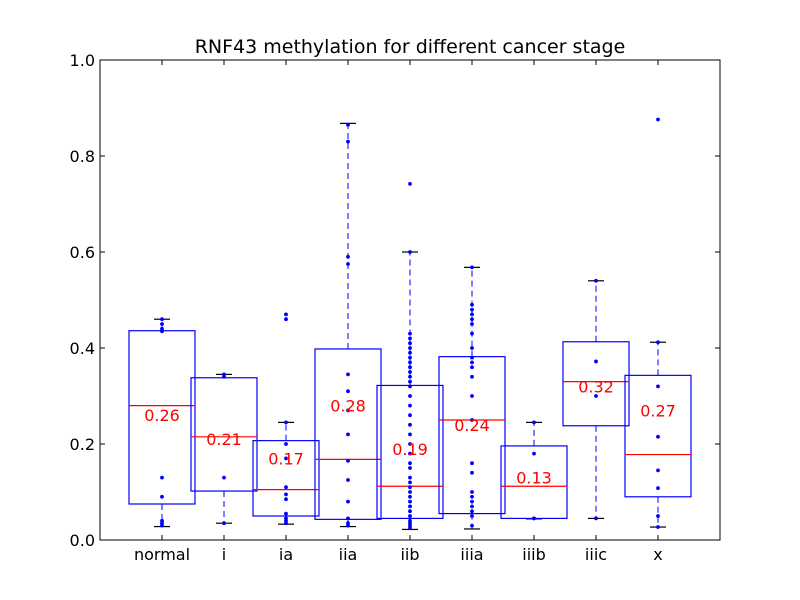 Image resolution: width=800 pixels, height=600 pixels. I want to click on mean-label: 0.26, so click(162, 415).